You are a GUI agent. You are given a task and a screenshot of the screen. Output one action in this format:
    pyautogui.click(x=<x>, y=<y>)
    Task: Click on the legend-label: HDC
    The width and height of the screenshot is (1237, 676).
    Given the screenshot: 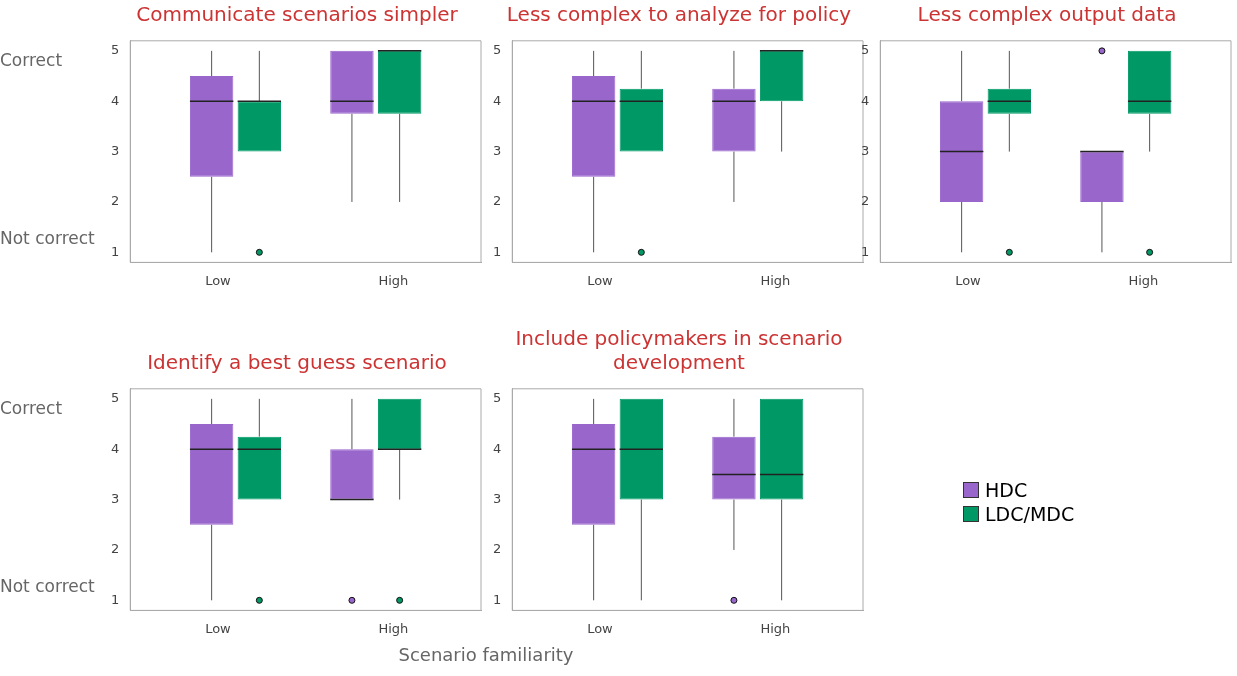 What is the action you would take?
    pyautogui.click(x=1006, y=490)
    